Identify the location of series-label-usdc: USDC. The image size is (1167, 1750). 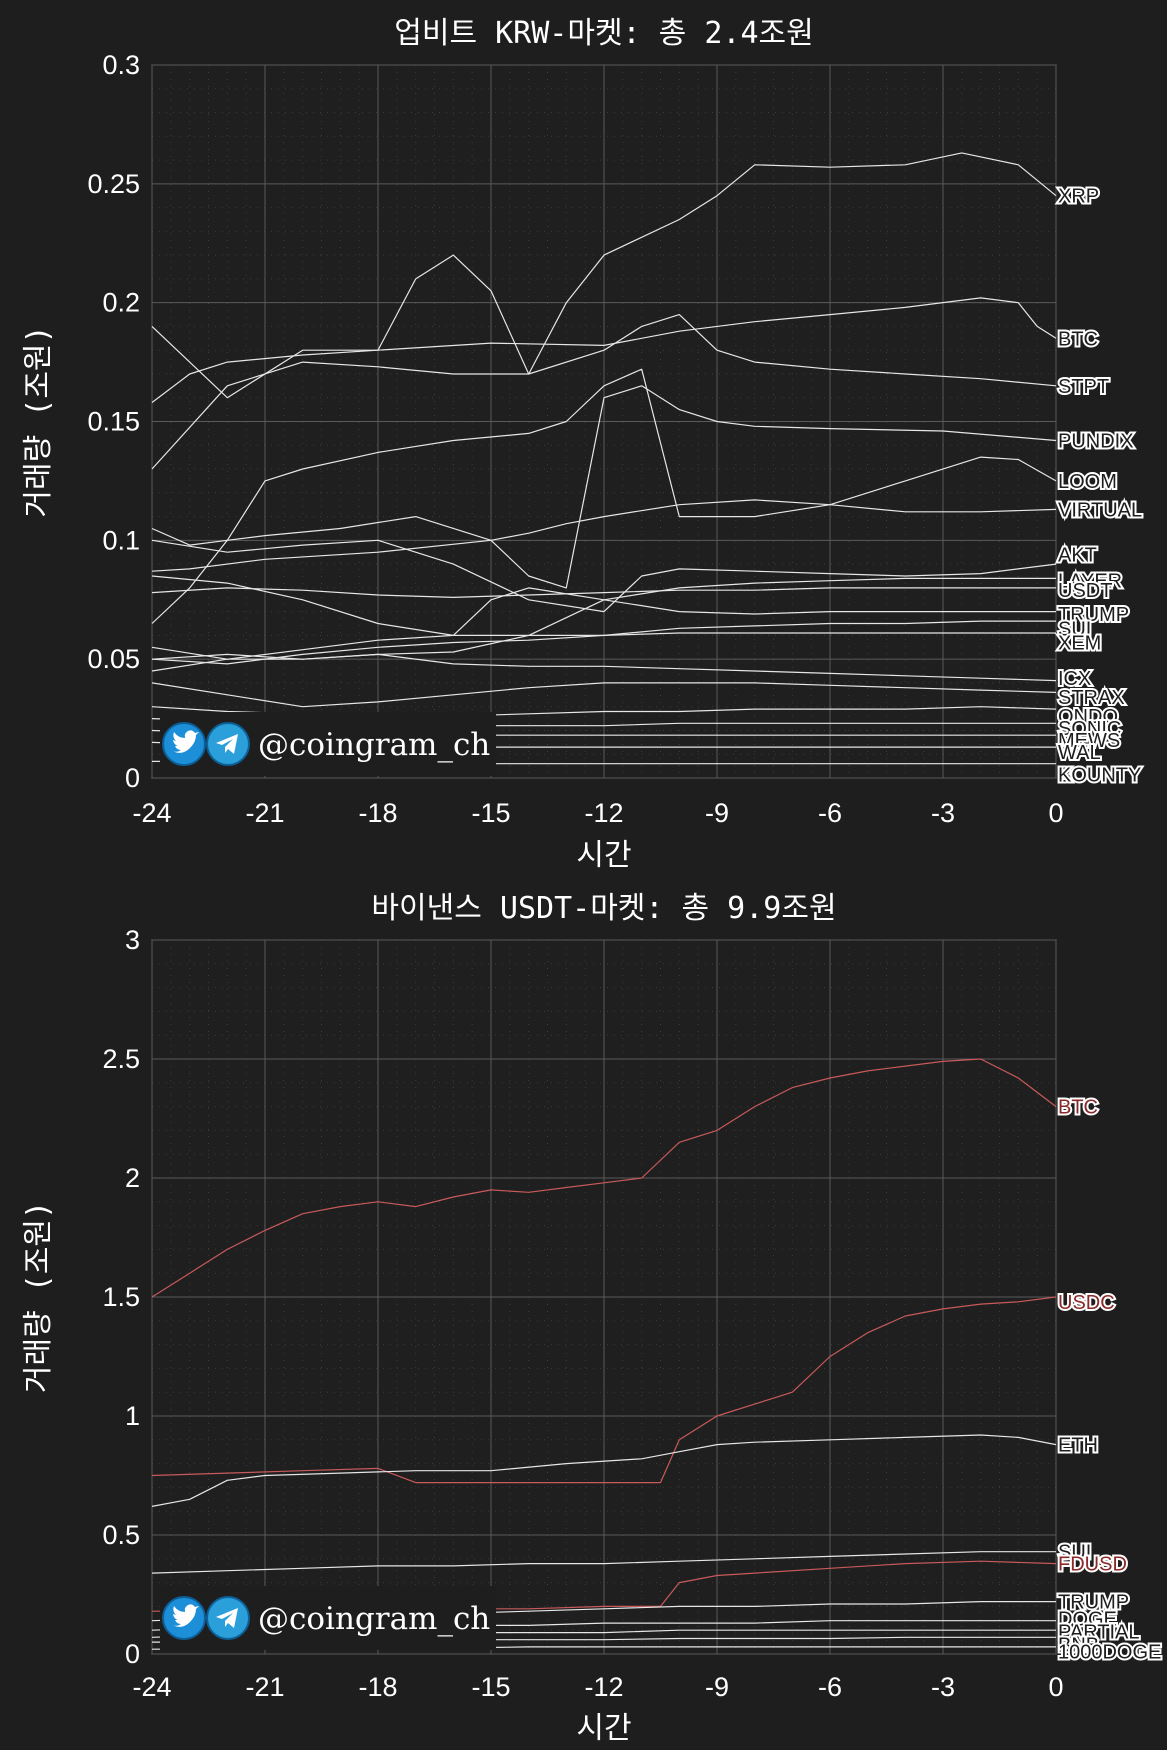
(1086, 1303).